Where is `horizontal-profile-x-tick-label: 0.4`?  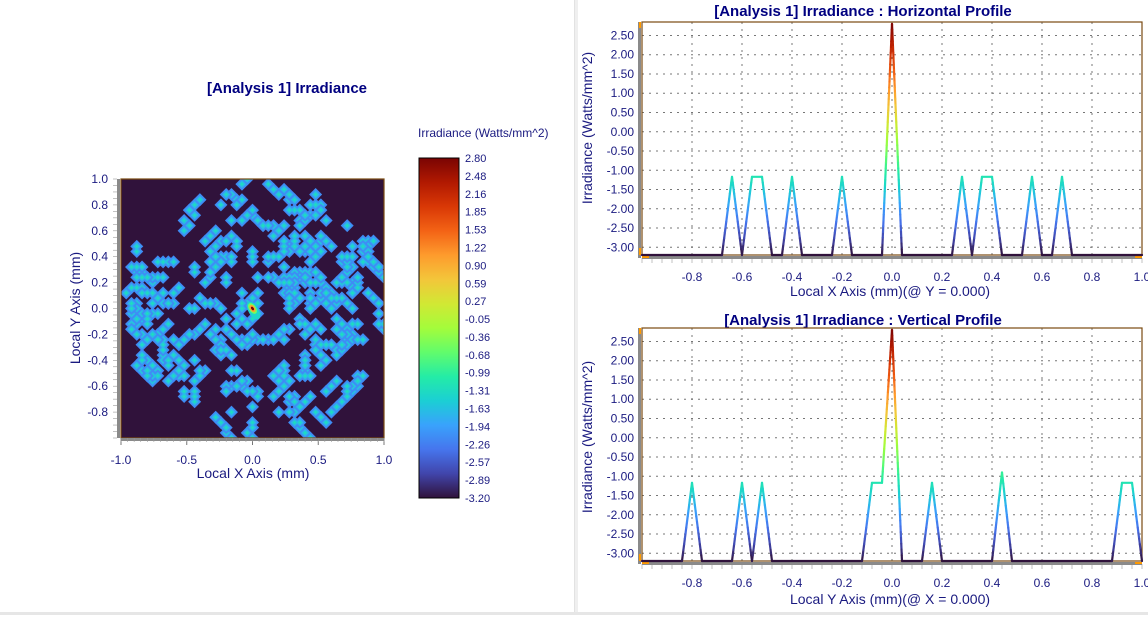 horizontal-profile-x-tick-label: 0.4 is located at coordinates (992, 277).